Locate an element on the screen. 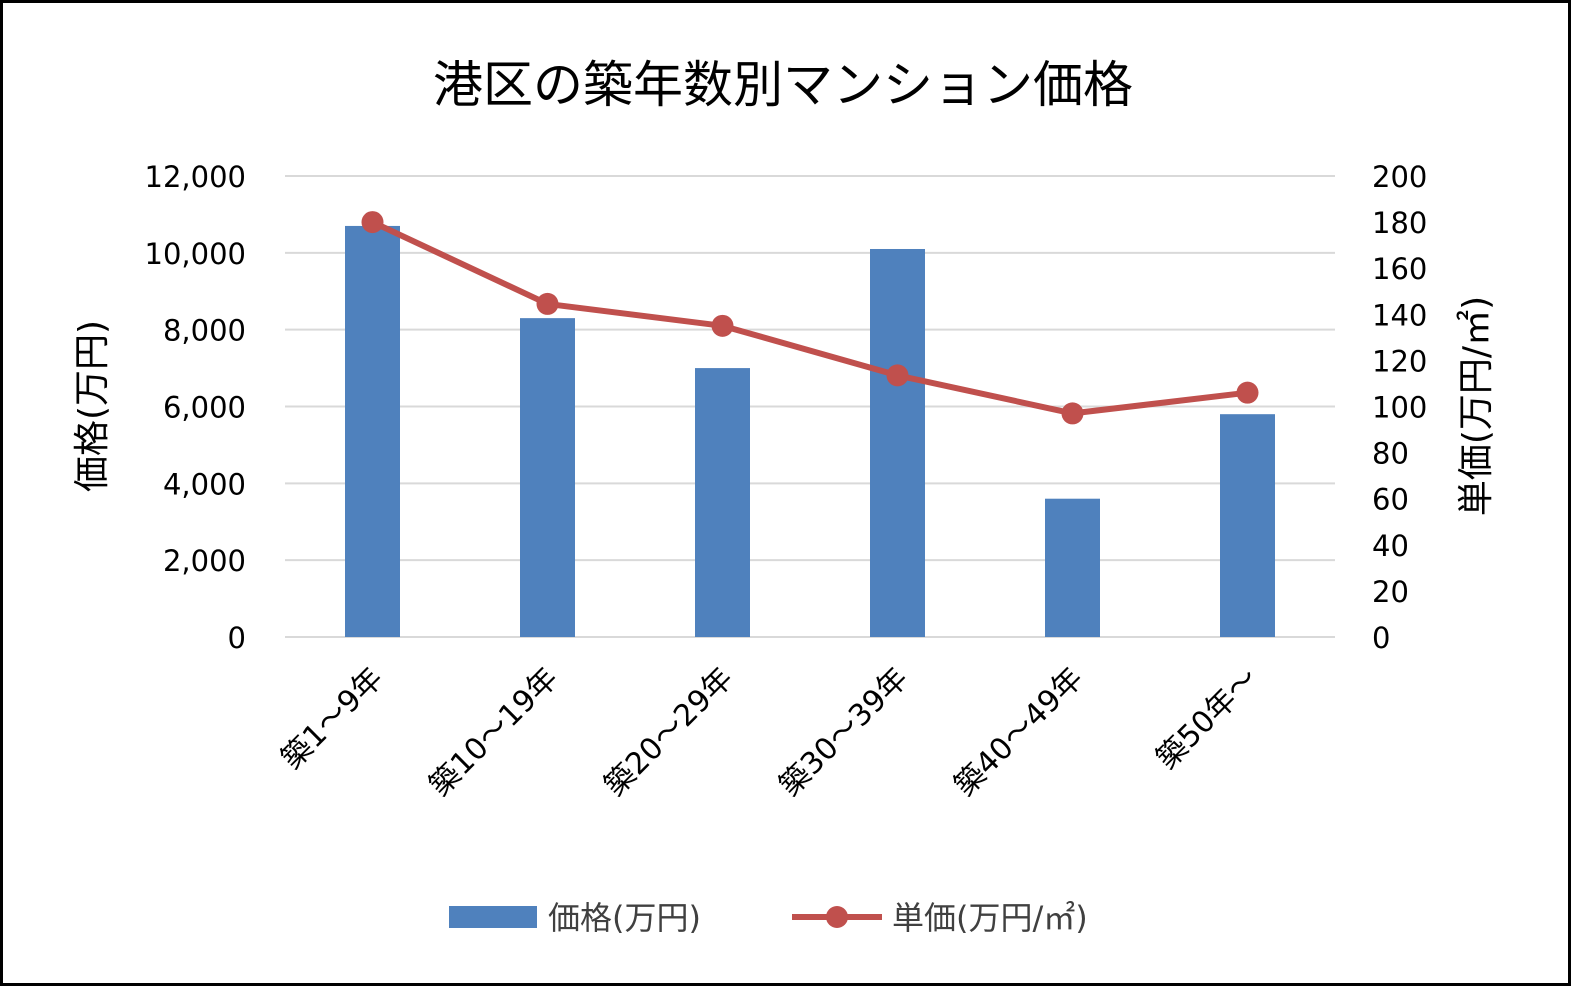 The image size is (1571, 986). legend-line-marker is located at coordinates (837, 917).